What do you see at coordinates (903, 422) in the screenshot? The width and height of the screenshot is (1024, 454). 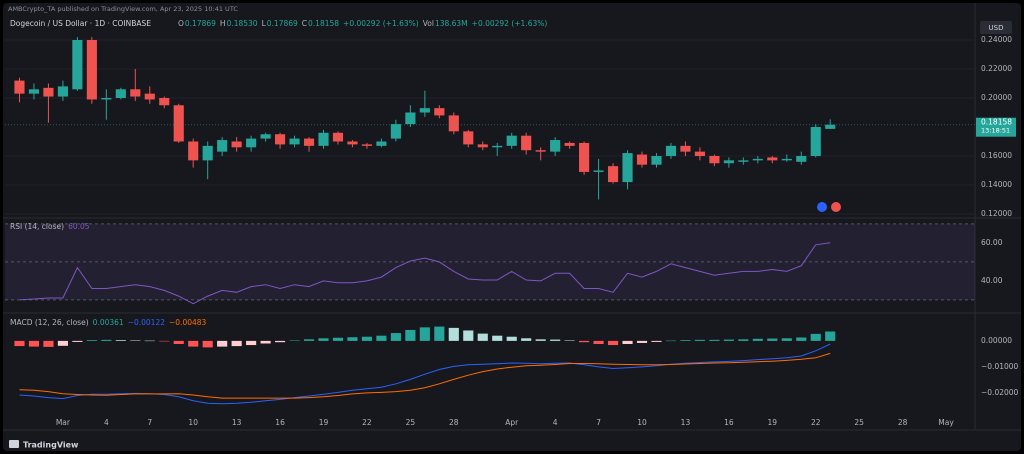 I see `x-tick-label: 28` at bounding box center [903, 422].